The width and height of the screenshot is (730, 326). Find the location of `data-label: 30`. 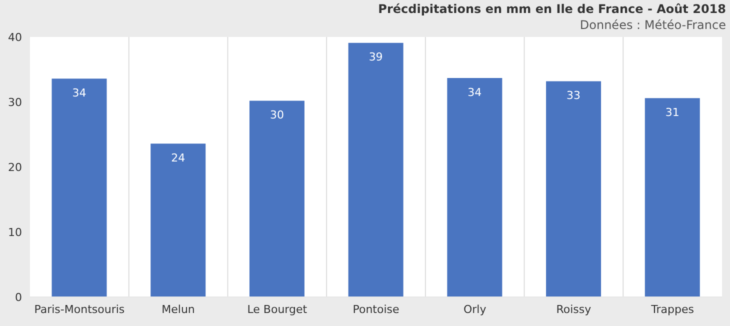

data-label: 30 is located at coordinates (277, 115).